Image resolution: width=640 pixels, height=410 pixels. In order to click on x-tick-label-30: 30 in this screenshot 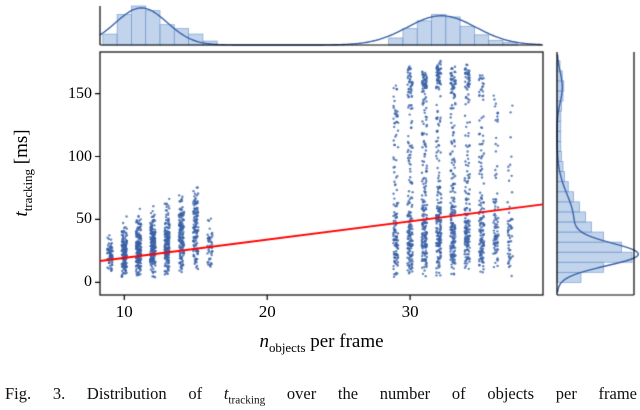, I will do `click(410, 311)`.